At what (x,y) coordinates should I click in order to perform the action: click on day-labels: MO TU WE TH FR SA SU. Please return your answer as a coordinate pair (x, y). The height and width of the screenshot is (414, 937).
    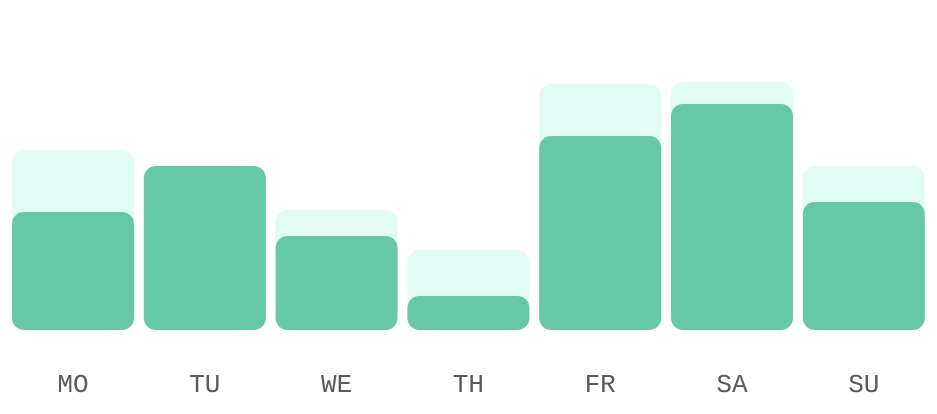
    Looking at the image, I should click on (468, 385).